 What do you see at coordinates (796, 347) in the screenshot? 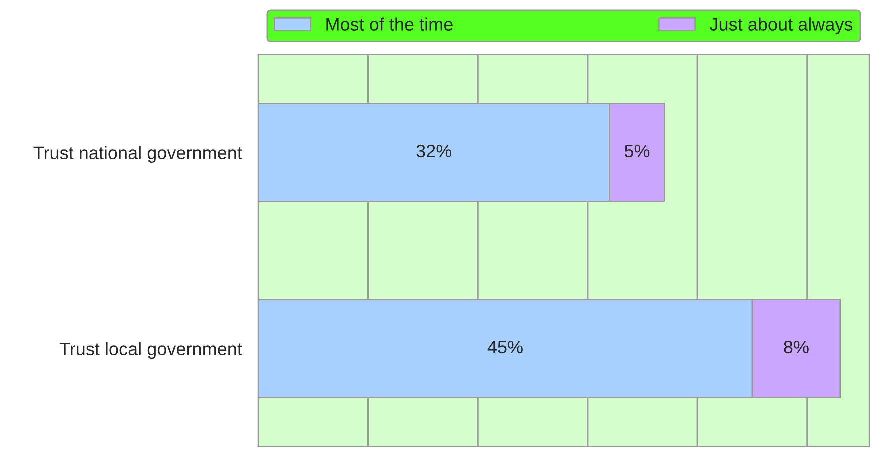
I see `data-label: 8%` at bounding box center [796, 347].